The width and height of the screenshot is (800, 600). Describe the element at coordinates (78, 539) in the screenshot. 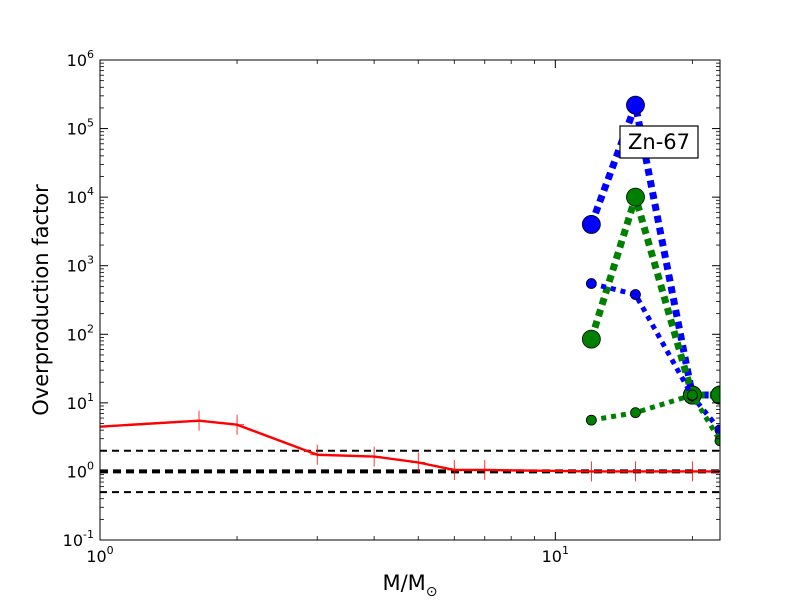

I see `y-tick-label: 10⁻¹` at that location.